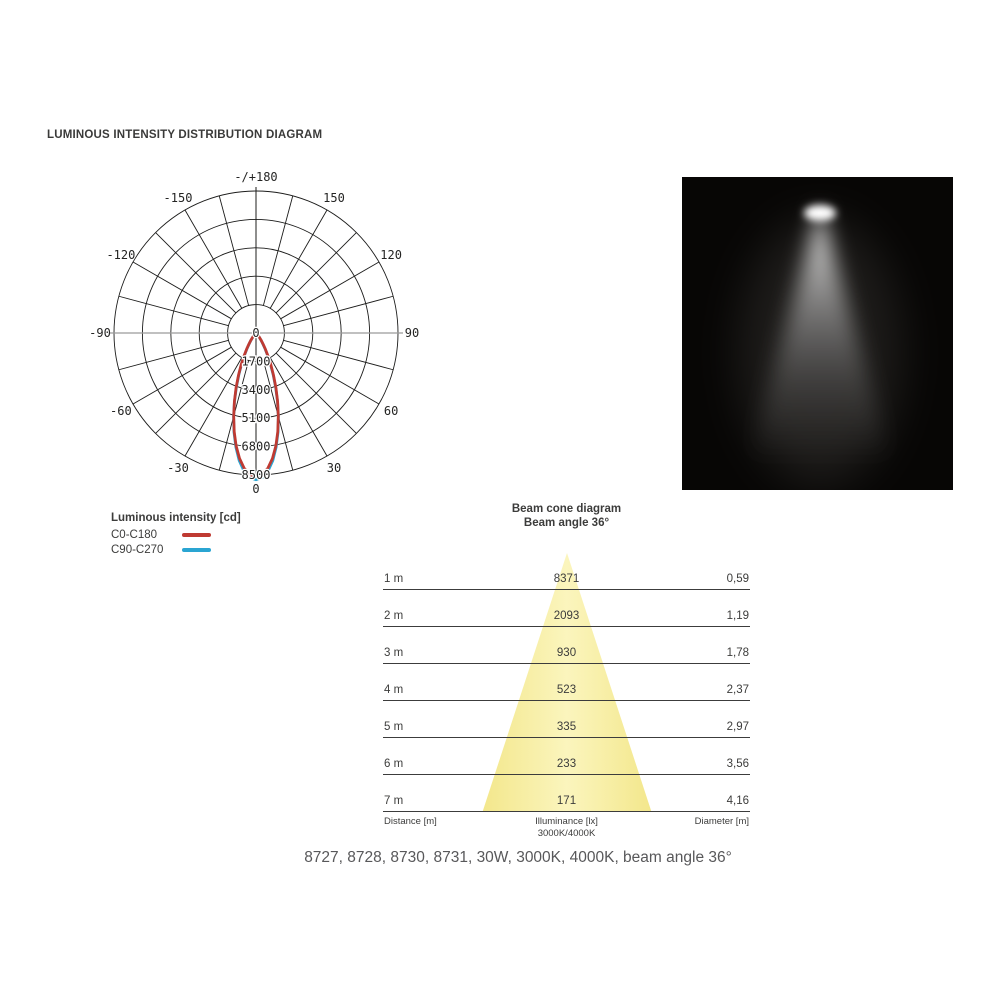 Image resolution: width=1000 pixels, height=1000 pixels. I want to click on beam-table-row: 6 m 233 3,56, so click(566, 756).